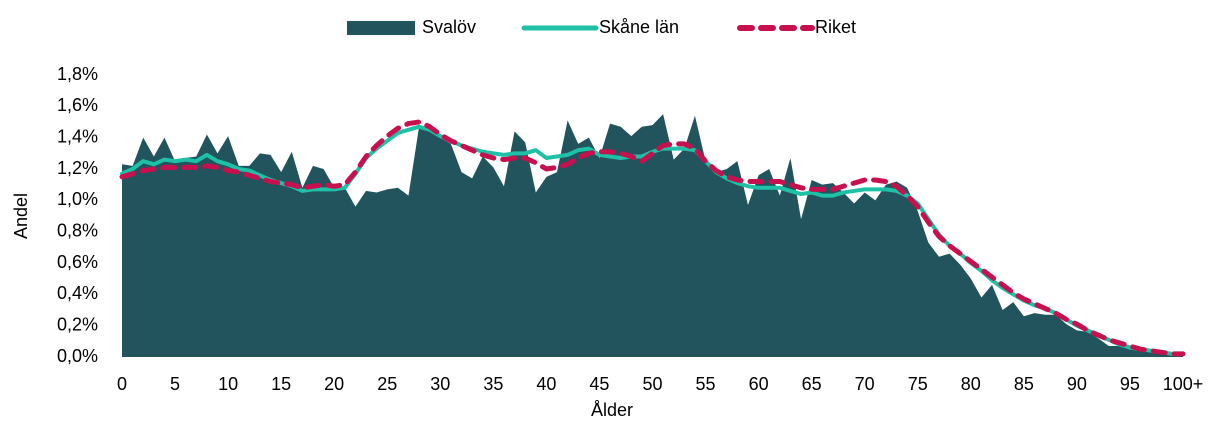  What do you see at coordinates (334, 384) in the screenshot?
I see `x-tick-label: 20` at bounding box center [334, 384].